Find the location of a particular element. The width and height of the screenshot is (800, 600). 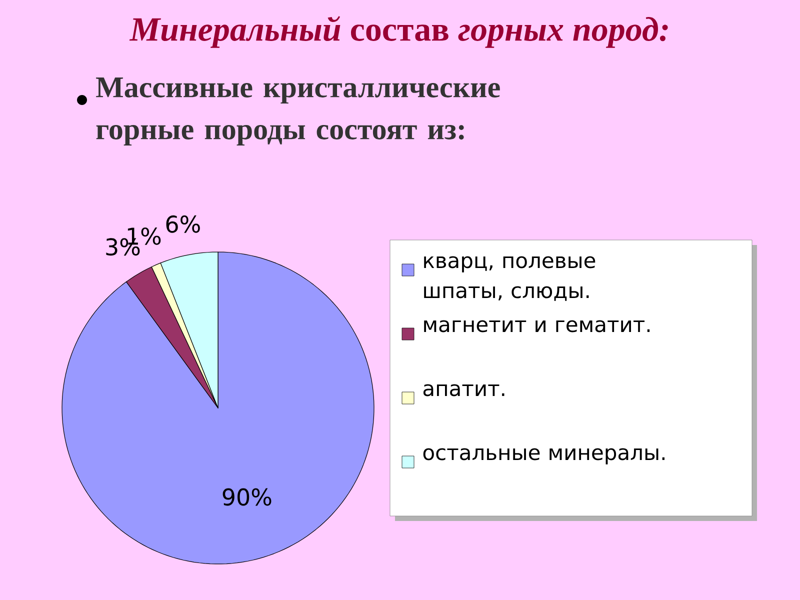

data-label: 6% is located at coordinates (183, 224).